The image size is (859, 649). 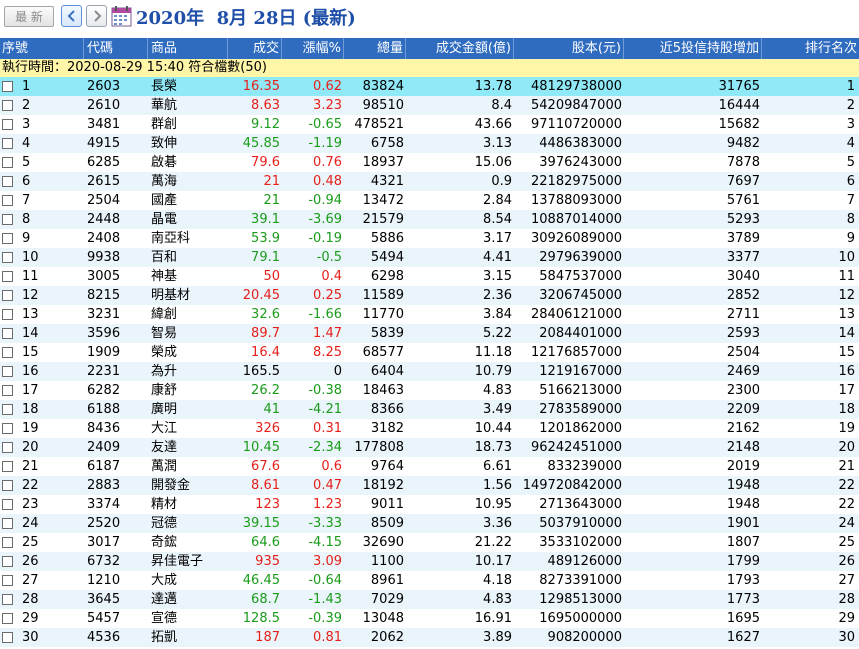 I want to click on table-row: 5 6285 啟碁 79.6 0.76 18937 15.06 3976243000 7878 5, so click(x=429, y=162).